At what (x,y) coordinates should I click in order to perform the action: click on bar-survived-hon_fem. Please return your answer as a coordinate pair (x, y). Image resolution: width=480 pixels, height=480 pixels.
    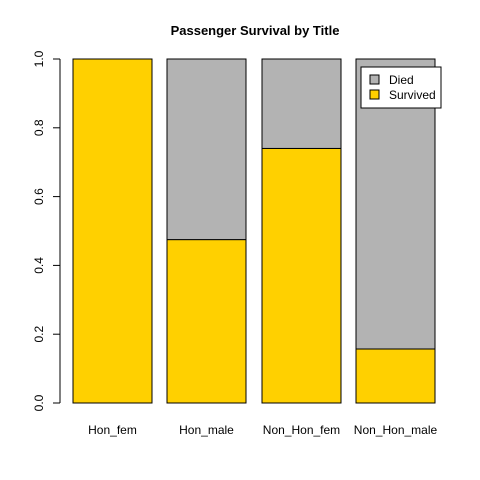
    Looking at the image, I should click on (112, 231).